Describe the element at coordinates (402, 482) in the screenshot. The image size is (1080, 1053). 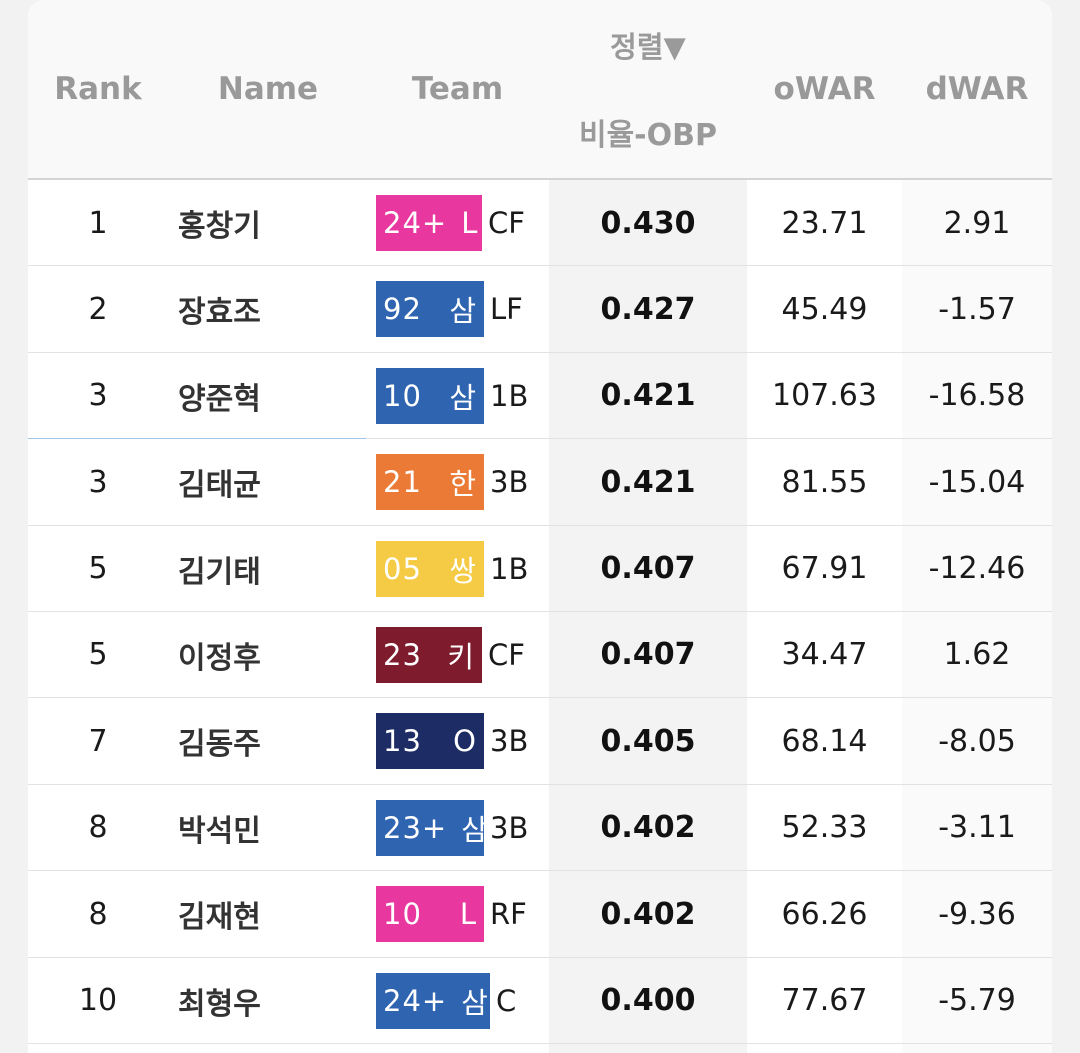
I see `season-year: 21` at that location.